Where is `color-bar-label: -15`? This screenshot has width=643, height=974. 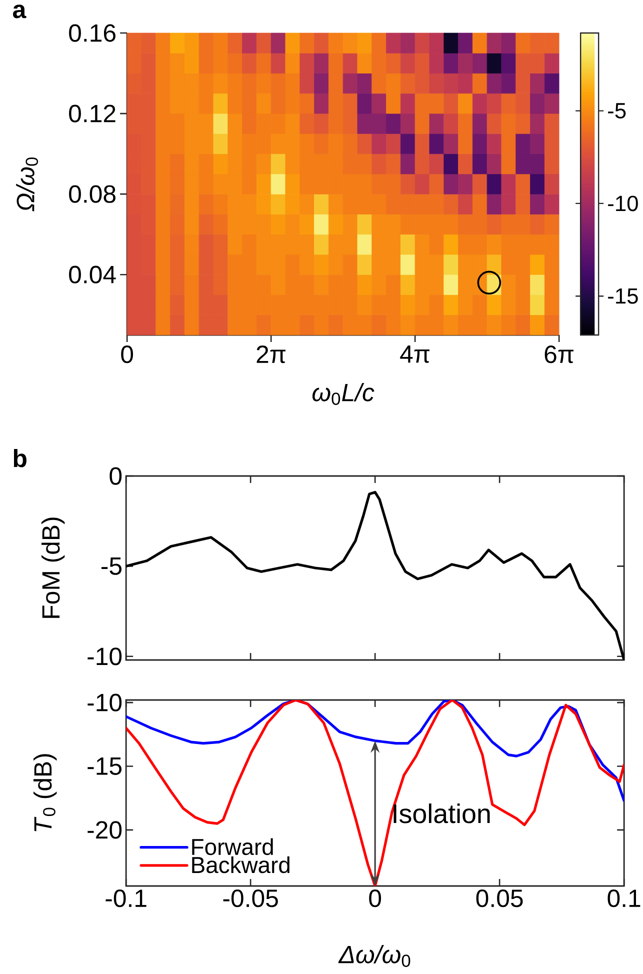 color-bar-label: -15 is located at coordinates (623, 296).